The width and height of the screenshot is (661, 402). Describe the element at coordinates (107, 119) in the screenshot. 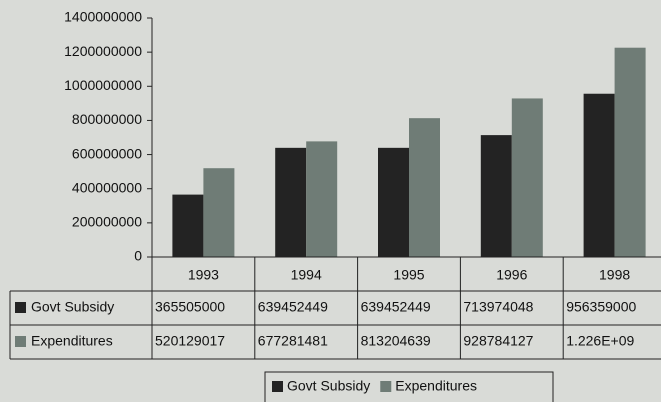

I see `y-tick-label: 800000000` at that location.